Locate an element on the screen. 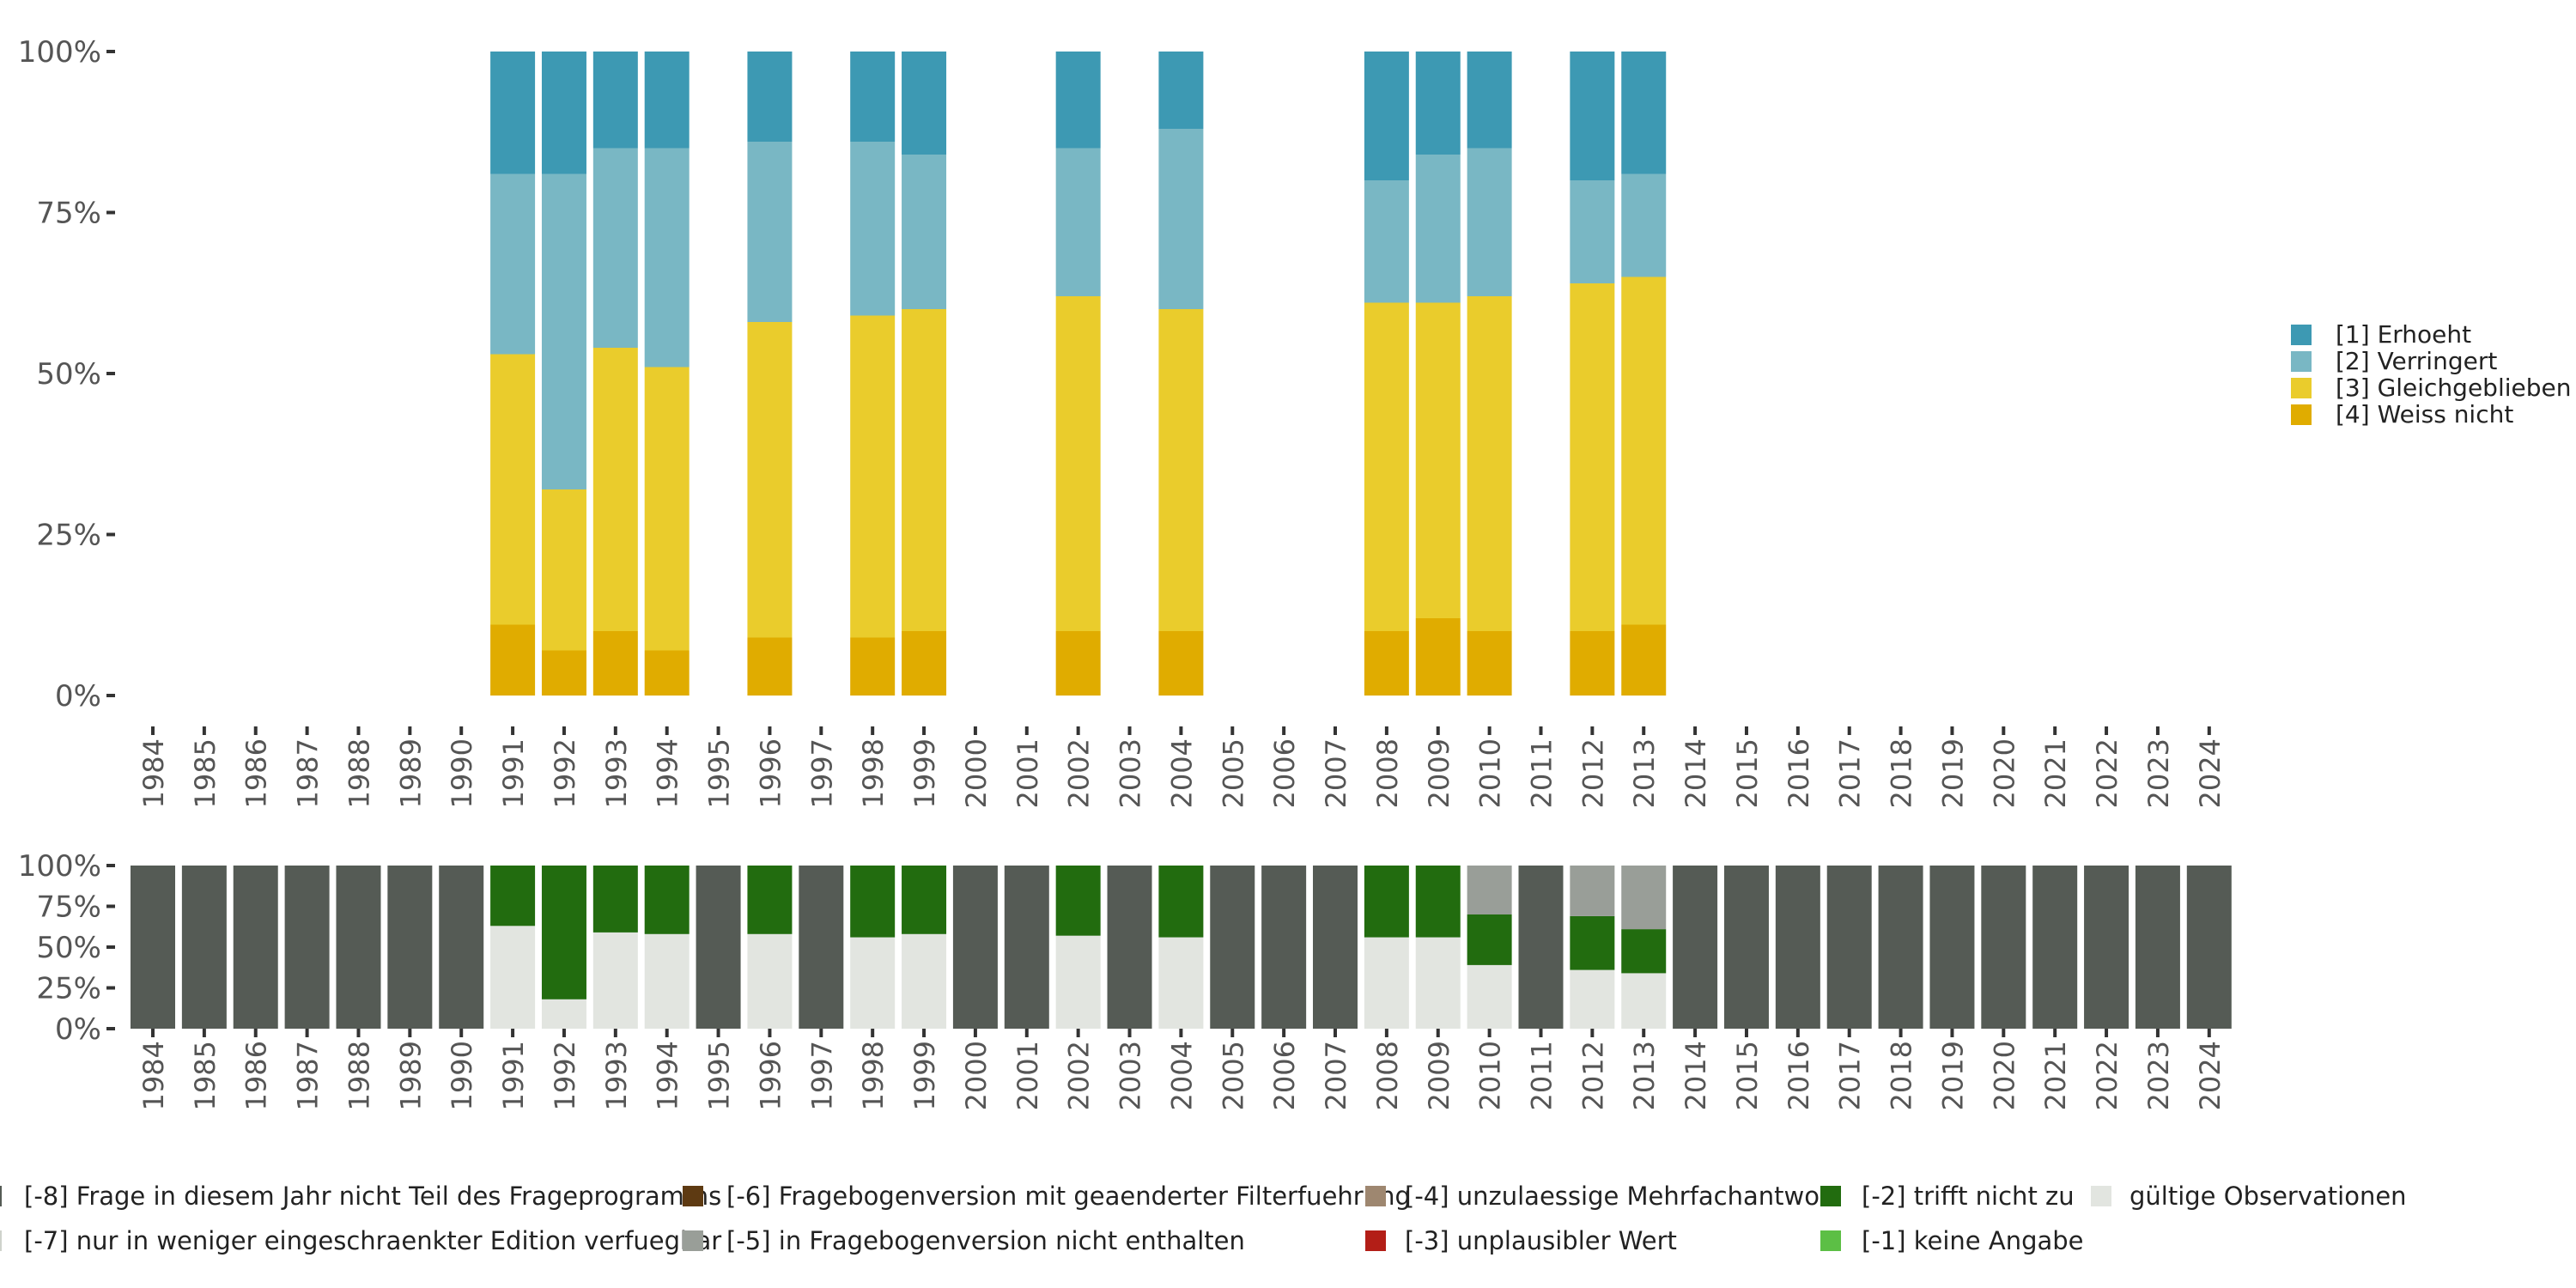 This screenshot has width=2576, height=1288. top-bar-2010-4-weiss-nicht is located at coordinates (1489, 663).